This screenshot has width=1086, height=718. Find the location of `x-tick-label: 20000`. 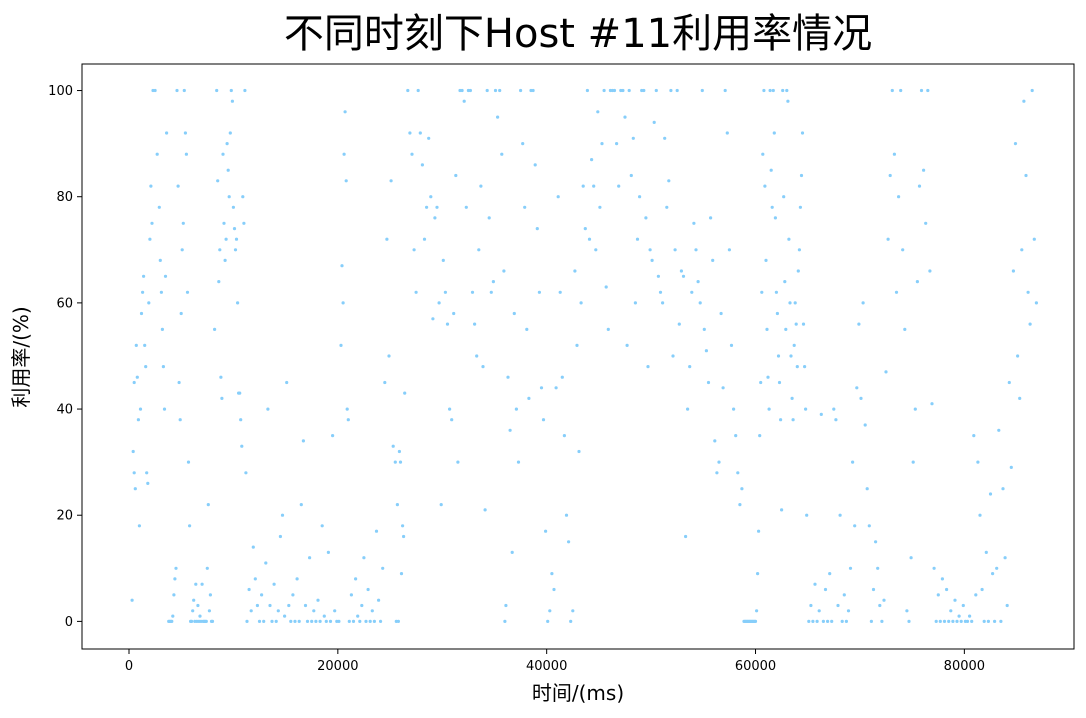

x-tick-label: 20000 is located at coordinates (337, 666).